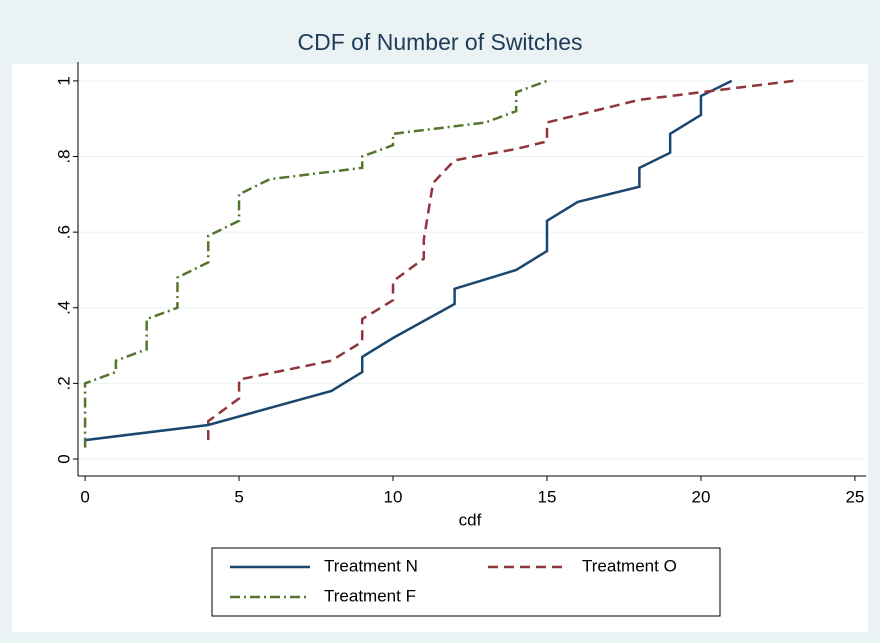  I want to click on x-tick-label: 25, so click(854, 496).